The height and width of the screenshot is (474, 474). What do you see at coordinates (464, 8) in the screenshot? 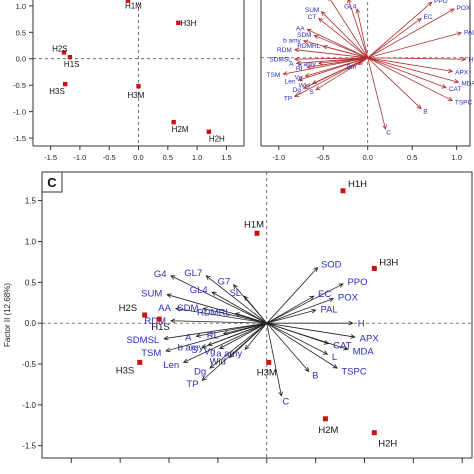
I see `panel-b-vector-label: POX` at bounding box center [464, 8].